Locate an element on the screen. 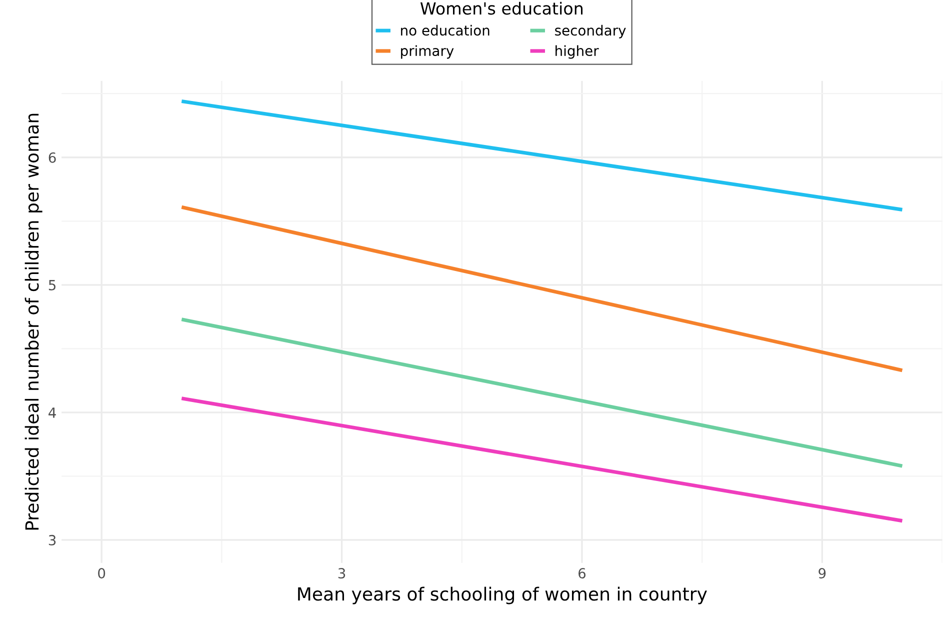  y-tick-label: 3 is located at coordinates (52, 540).